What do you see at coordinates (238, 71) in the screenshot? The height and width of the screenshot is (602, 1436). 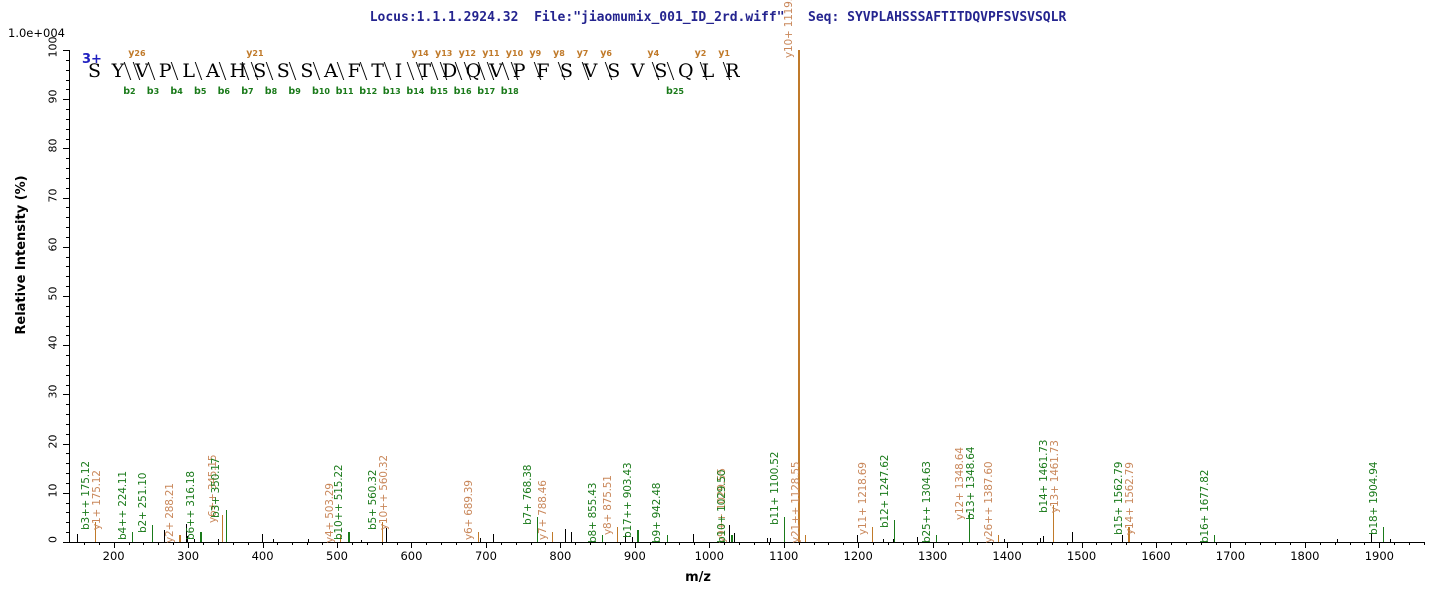 I see `sequence-residue: H` at bounding box center [238, 71].